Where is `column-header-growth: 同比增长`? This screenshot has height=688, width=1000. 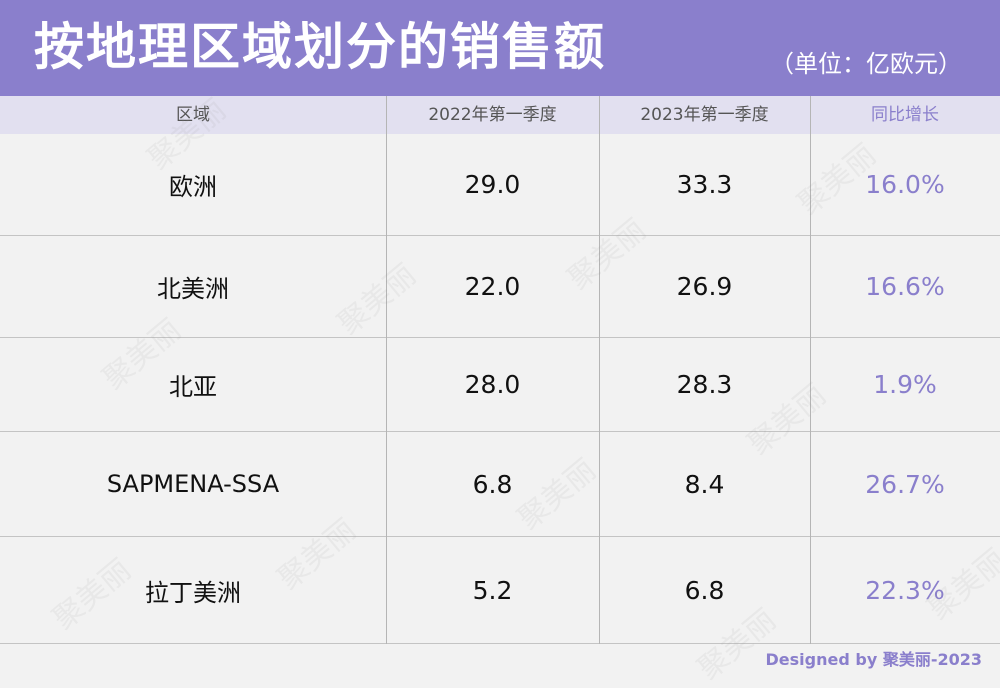
column-header-growth: 同比增长 is located at coordinates (905, 115).